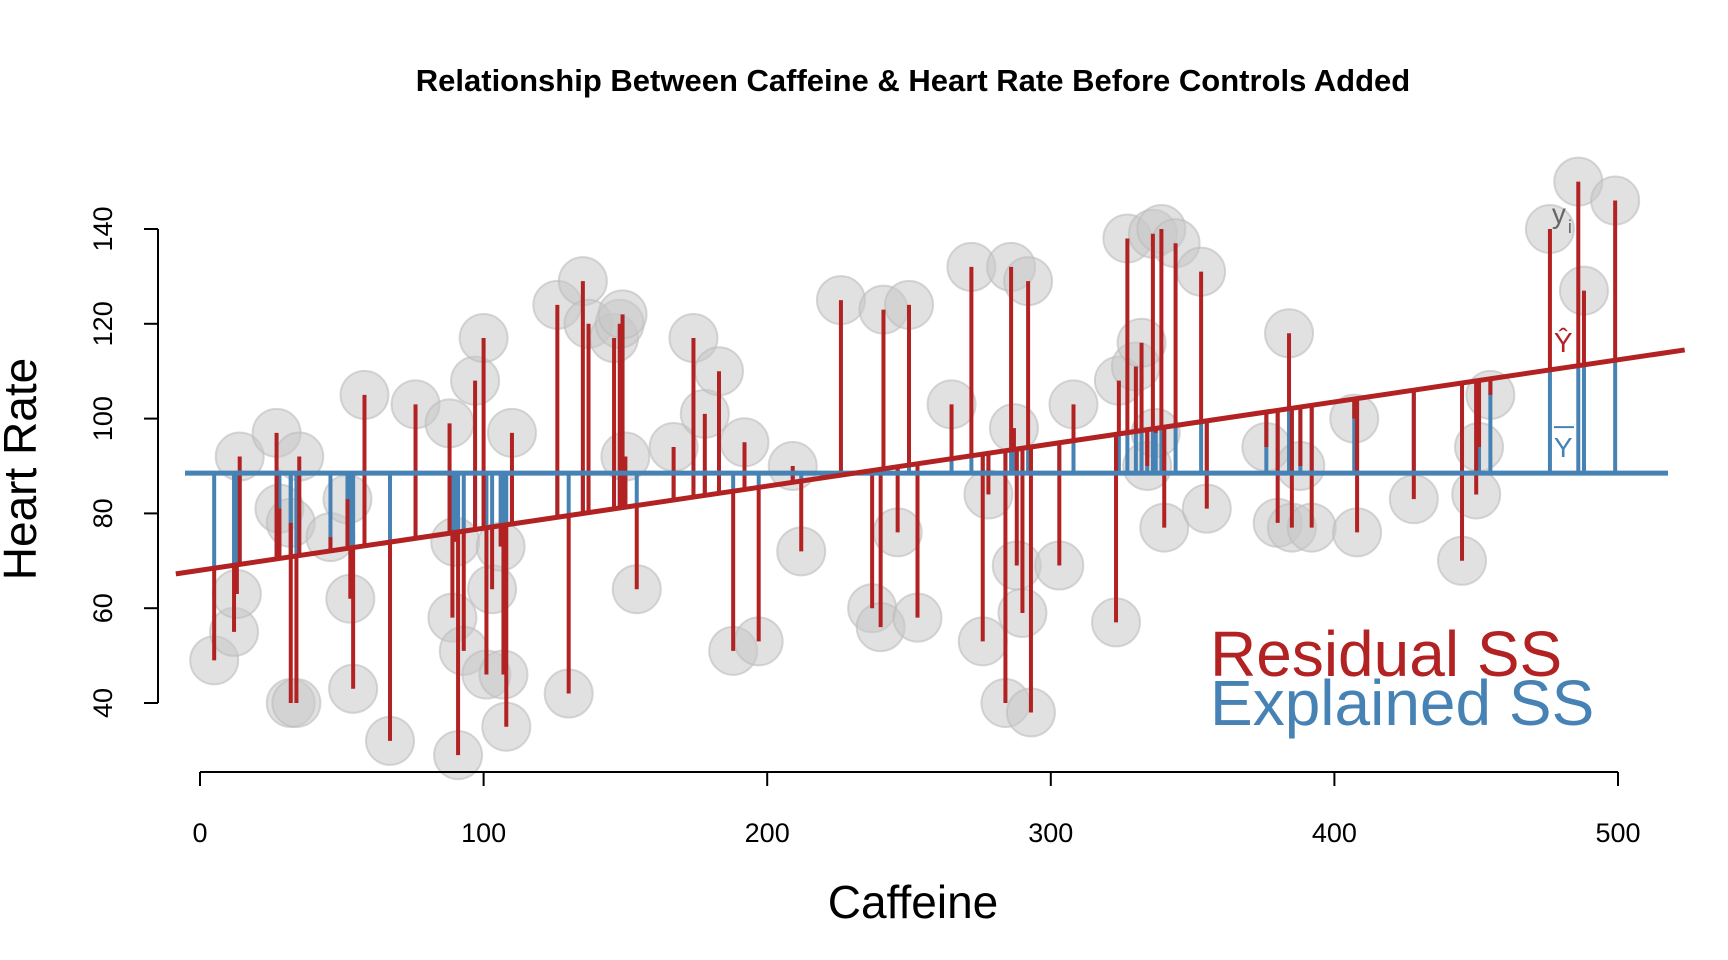 The height and width of the screenshot is (960, 1728). What do you see at coordinates (1563, 342) in the screenshot?
I see `yhat-label: Ŷ` at bounding box center [1563, 342].